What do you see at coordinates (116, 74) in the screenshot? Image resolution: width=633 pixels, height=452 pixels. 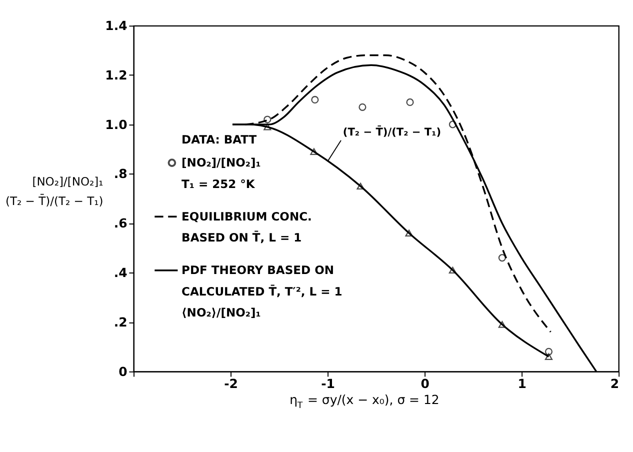 I see `y-tick-label: 1.2` at bounding box center [116, 74].